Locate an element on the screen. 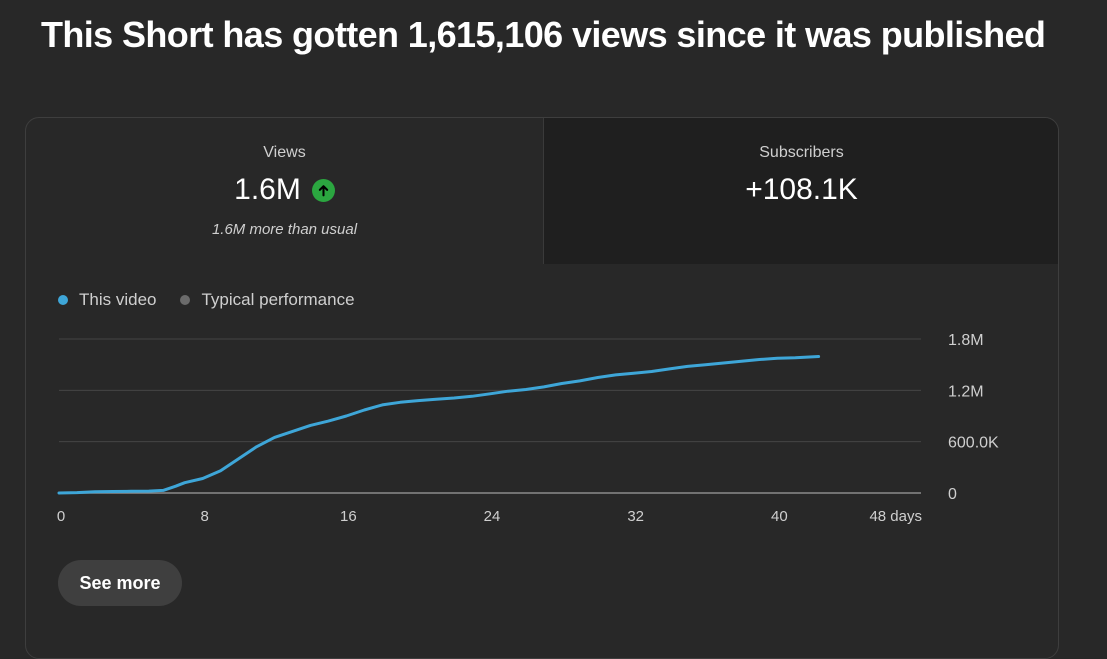  subscribers-label: Subscribers is located at coordinates (801, 152).